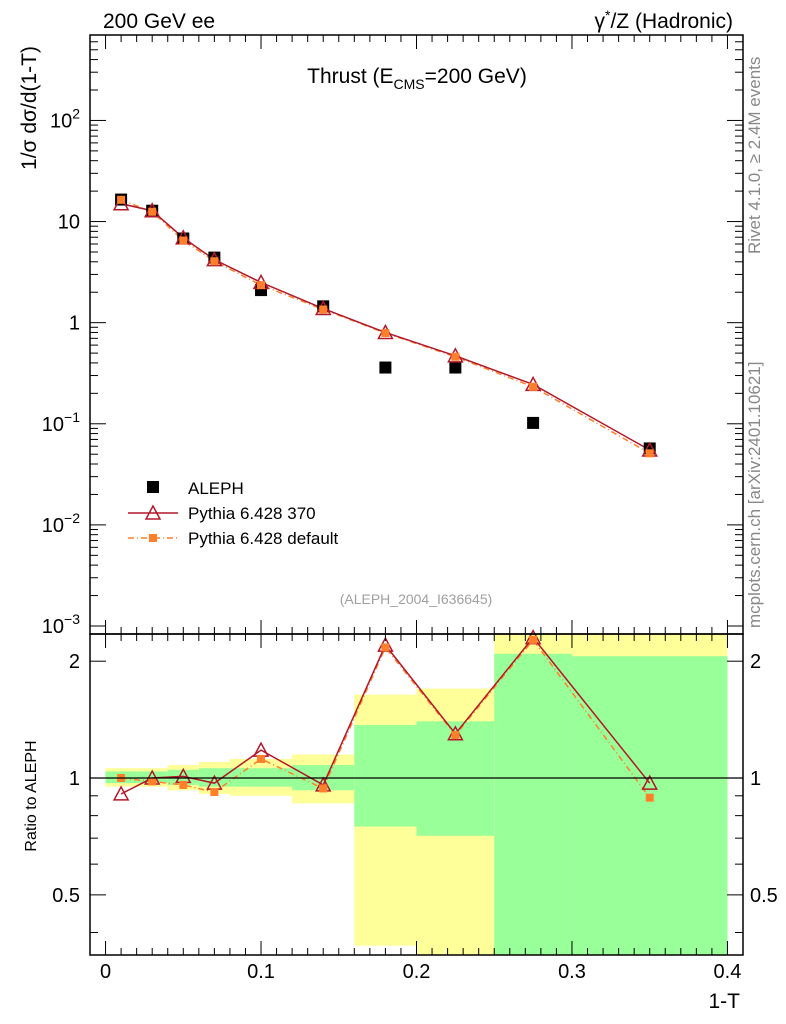 The height and width of the screenshot is (1024, 786). I want to click on legend-pythia370-marker, so click(153, 512).